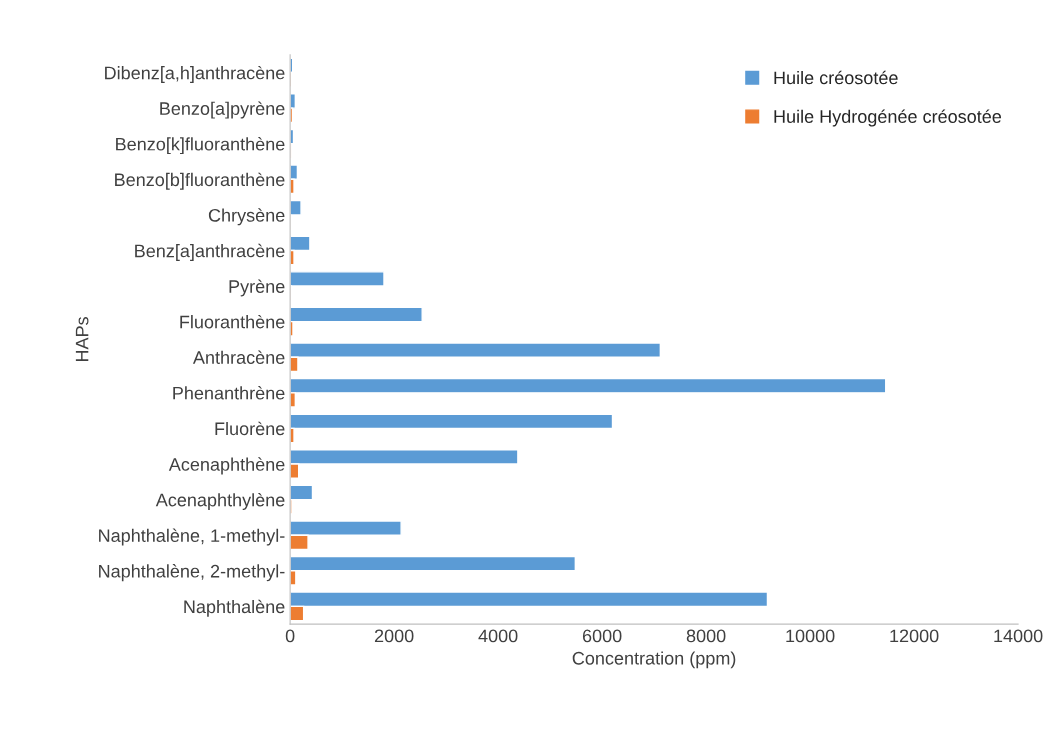 This screenshot has height=730, width=1055. What do you see at coordinates (200, 181) in the screenshot?
I see `y-tick-label: Benzo[b]fluoranthène` at bounding box center [200, 181].